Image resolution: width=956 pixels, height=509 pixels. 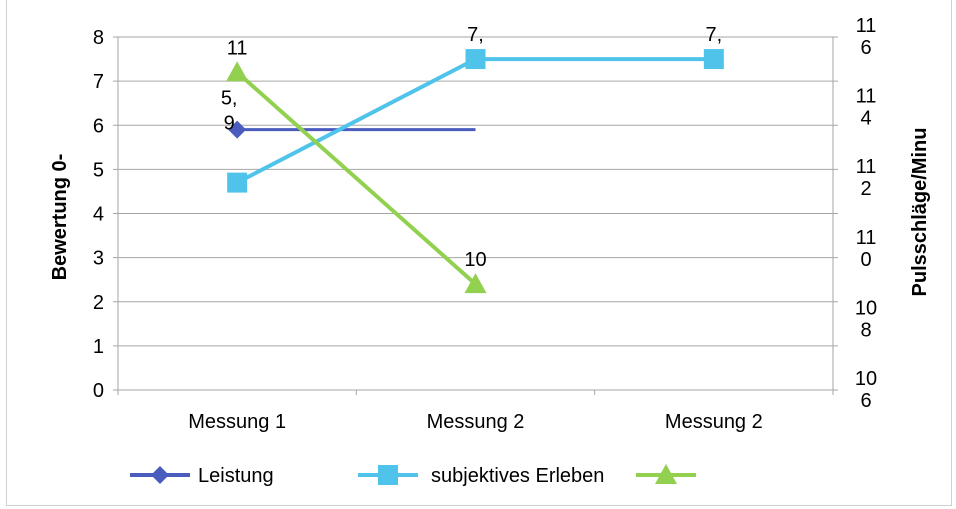 What do you see at coordinates (865, 189) in the screenshot?
I see `y-right-tick-label: 2` at bounding box center [865, 189].